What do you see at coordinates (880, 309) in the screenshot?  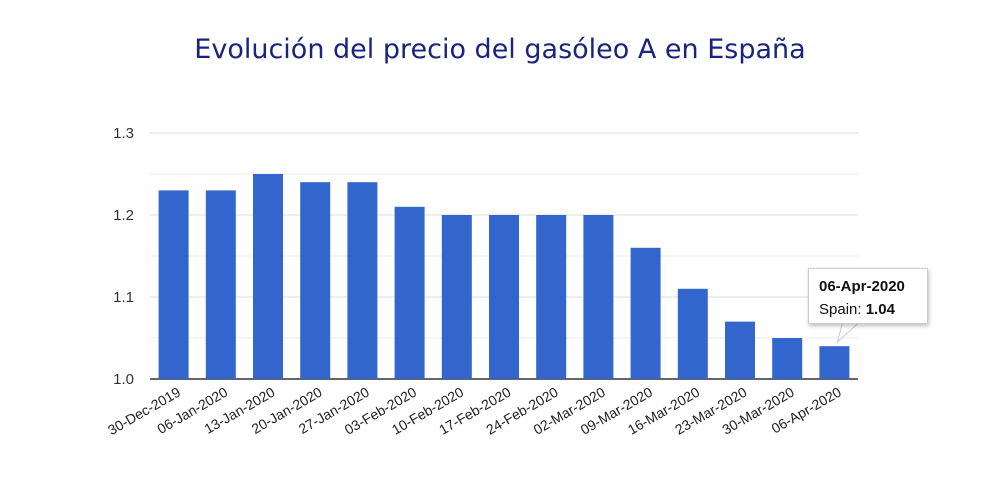 I see `tooltip-value: 1.04` at bounding box center [880, 309].